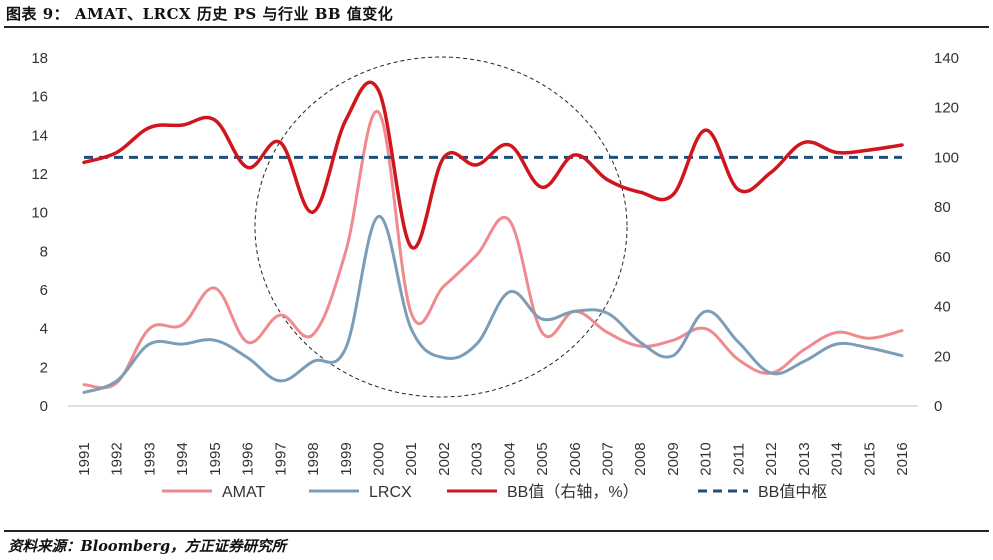 The height and width of the screenshot is (560, 993). Describe the element at coordinates (496, 531) in the screenshot. I see `footer-divider` at that location.